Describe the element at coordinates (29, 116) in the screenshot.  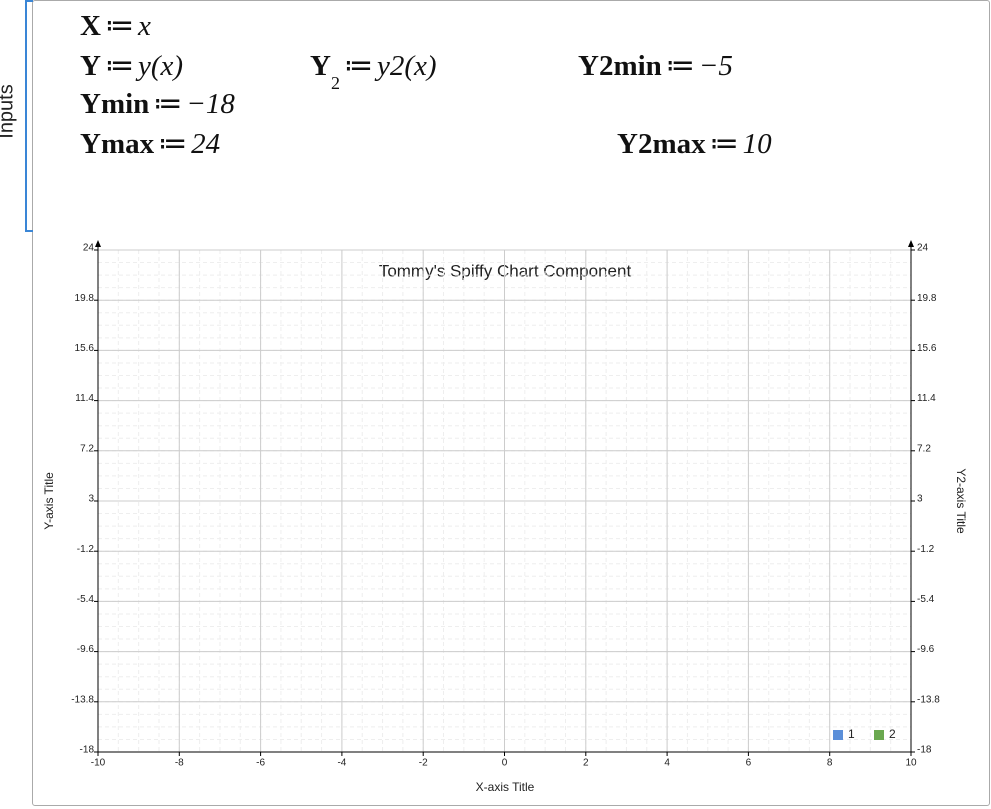
I see `region-bracket` at that location.